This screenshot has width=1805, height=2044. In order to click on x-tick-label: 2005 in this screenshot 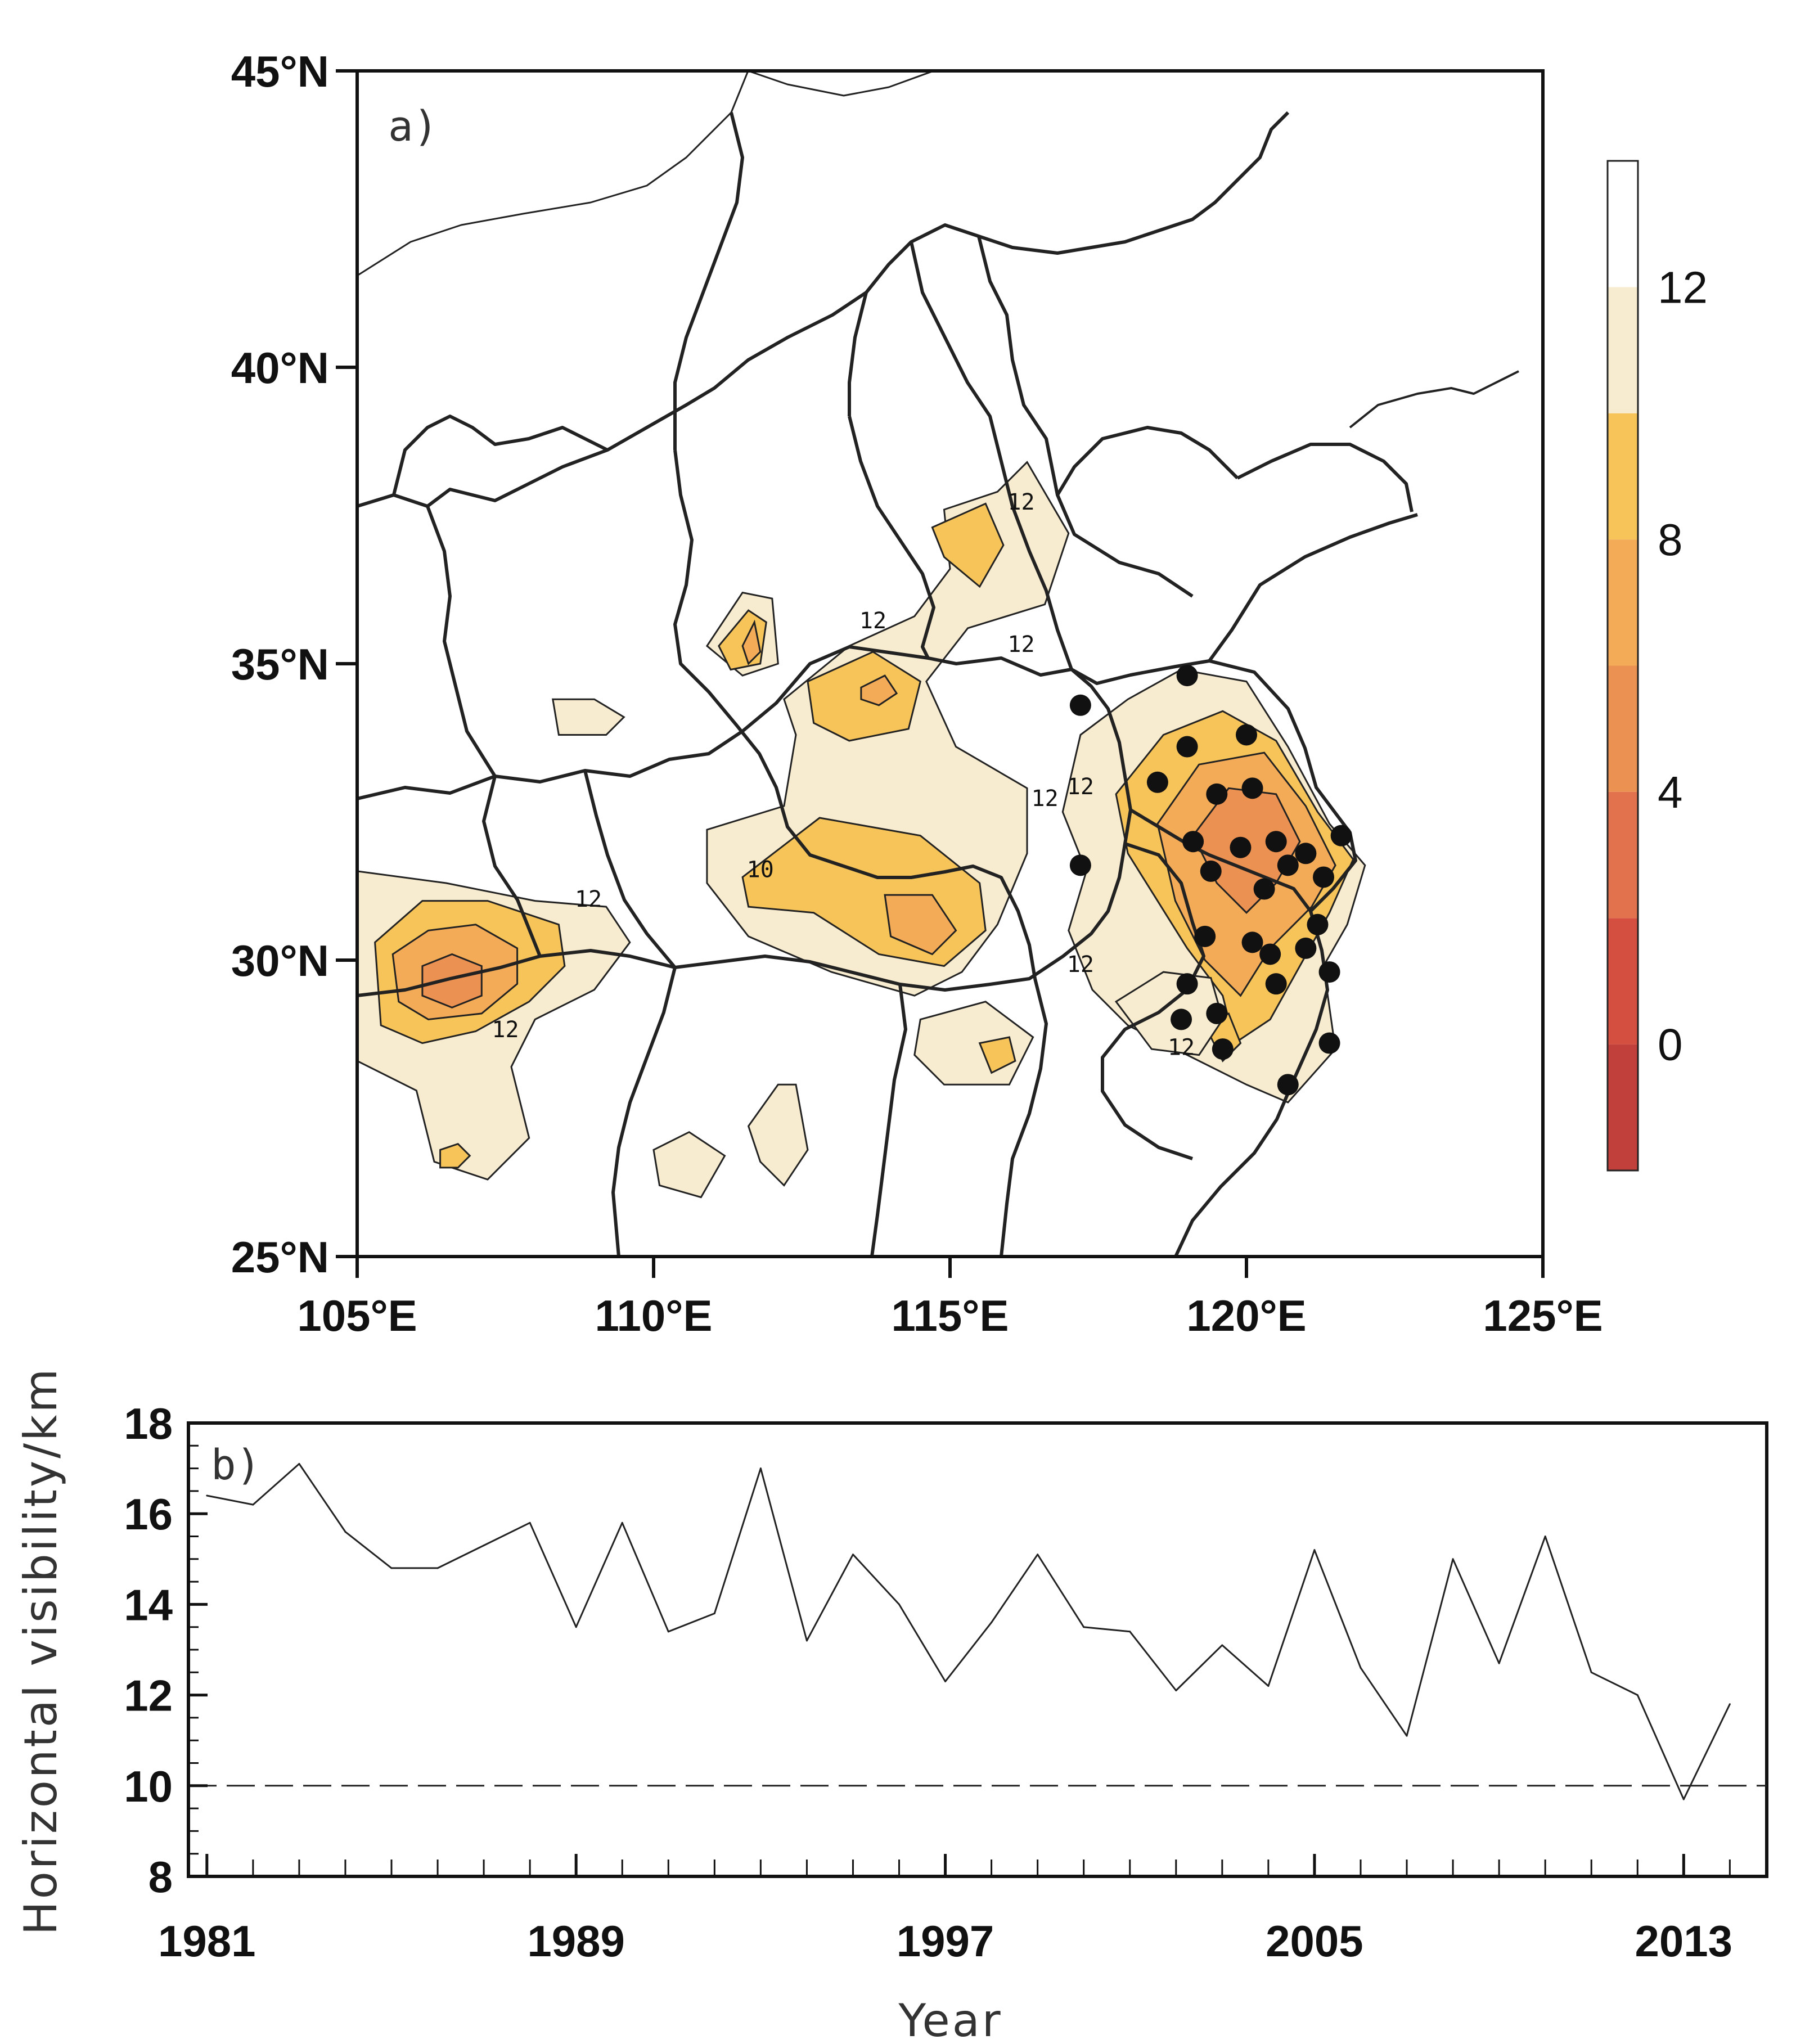, I will do `click(1314, 1941)`.